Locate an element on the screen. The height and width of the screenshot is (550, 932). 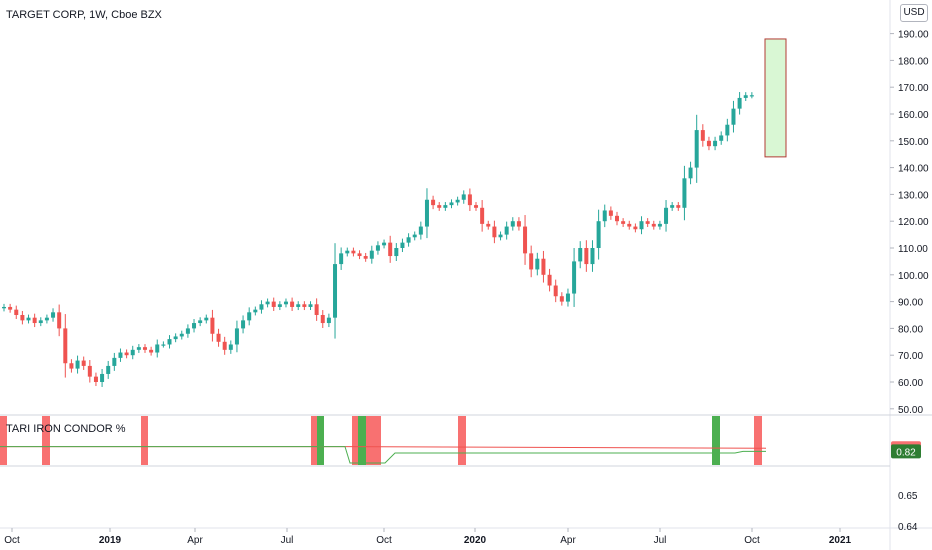
price-tick-label: 170.00 is located at coordinates (913, 88).